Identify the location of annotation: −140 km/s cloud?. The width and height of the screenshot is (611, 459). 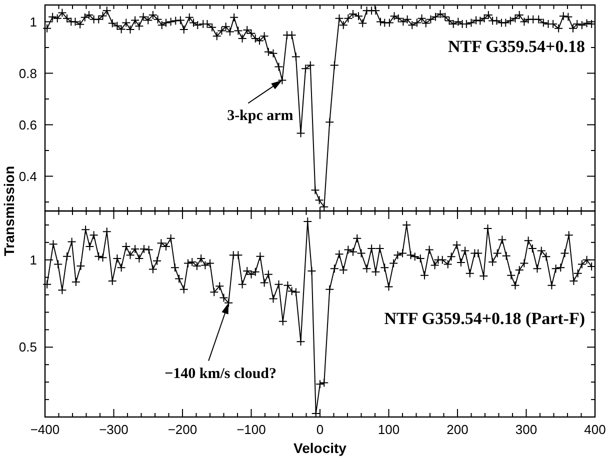
(220, 374).